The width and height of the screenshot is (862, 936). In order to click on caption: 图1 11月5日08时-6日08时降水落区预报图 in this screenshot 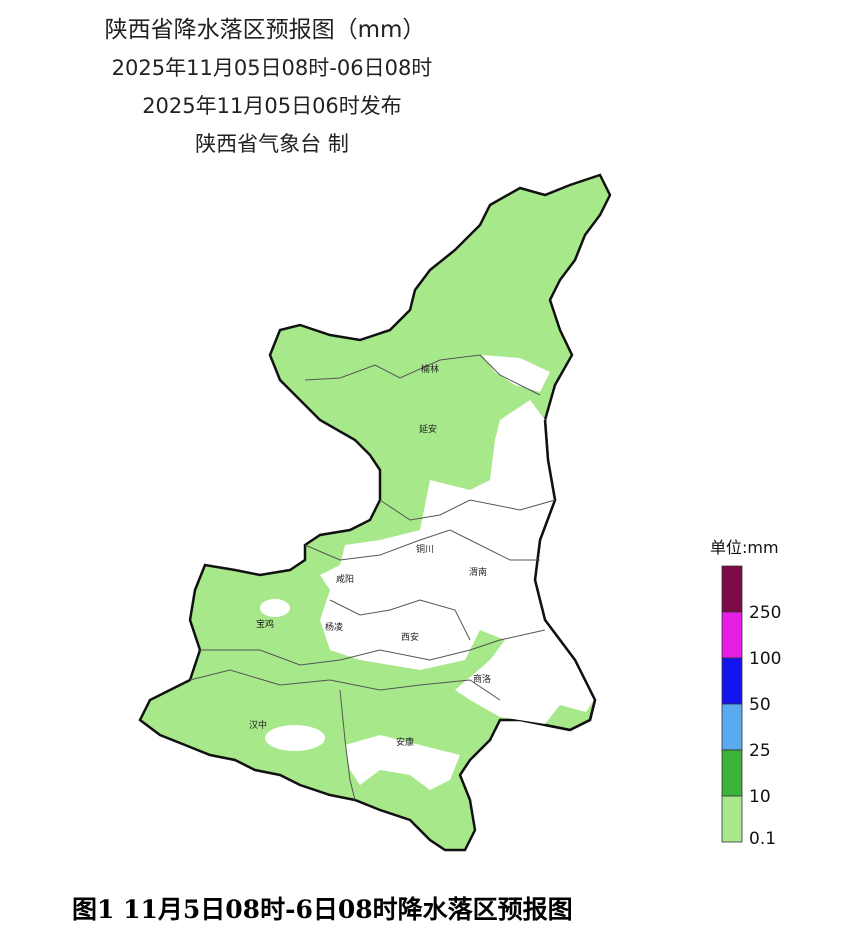, I will do `click(322, 909)`.